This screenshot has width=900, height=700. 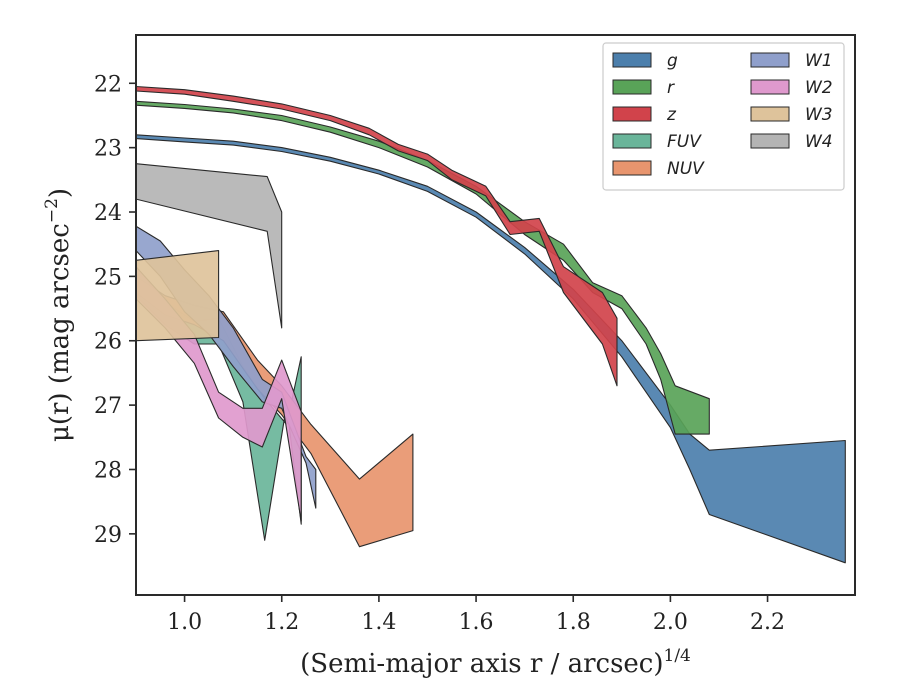 What do you see at coordinates (115, 310) in the screenshot?
I see `y-axis: 22 23 24 25 26 27 28 29` at bounding box center [115, 310].